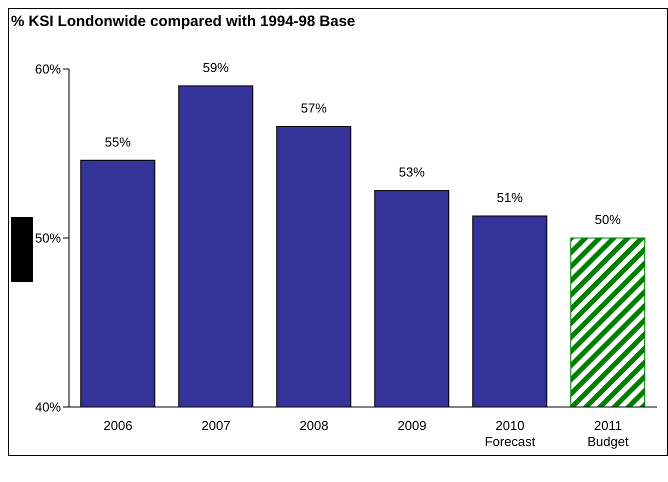 The image size is (668, 482). Describe the element at coordinates (510, 198) in the screenshot. I see `data-label: 51%` at that location.